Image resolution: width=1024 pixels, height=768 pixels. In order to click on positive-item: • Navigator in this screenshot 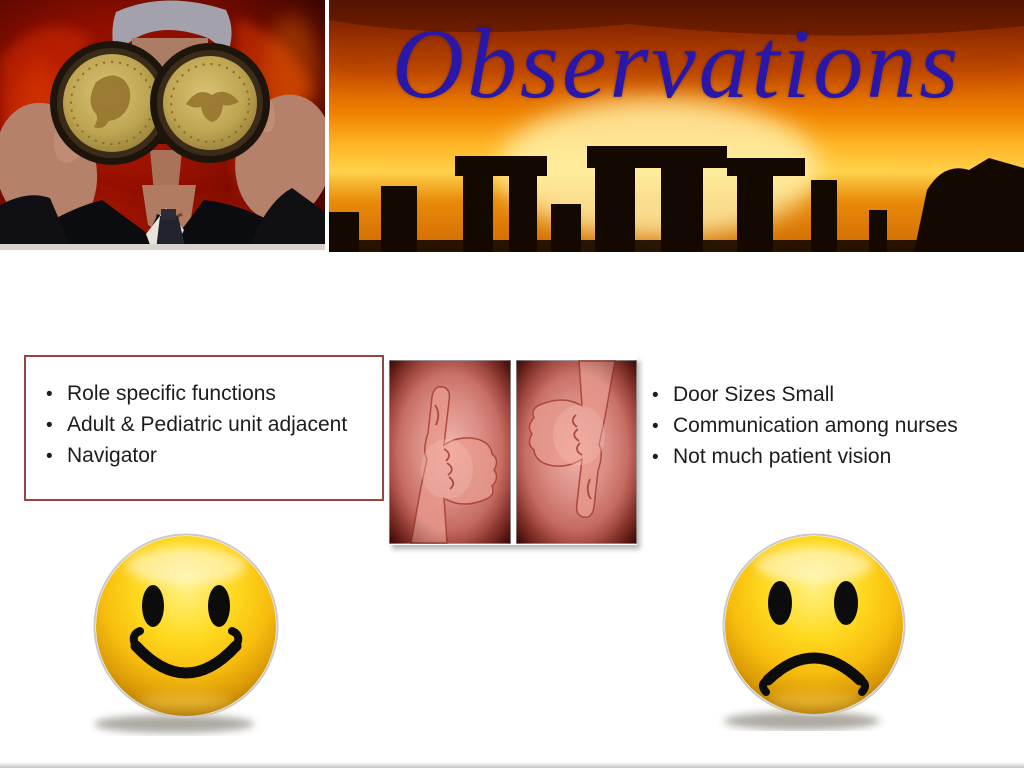, I will do `click(214, 456)`.